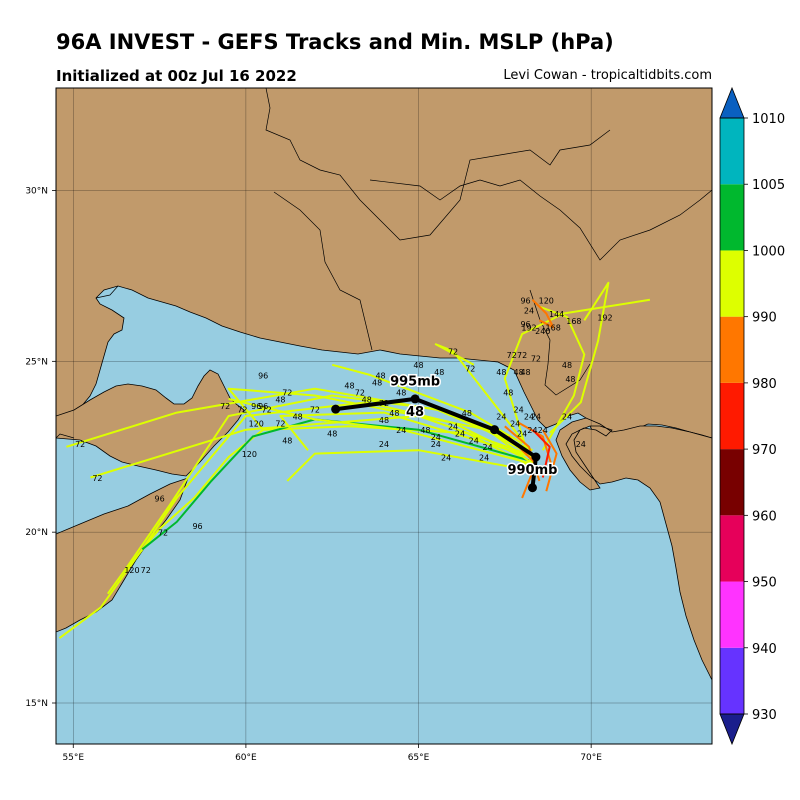 Image resolution: width=800 pixels, height=800 pixels. What do you see at coordinates (764, 318) in the screenshot?
I see `colorbar-tick-label: 990` at bounding box center [764, 318].